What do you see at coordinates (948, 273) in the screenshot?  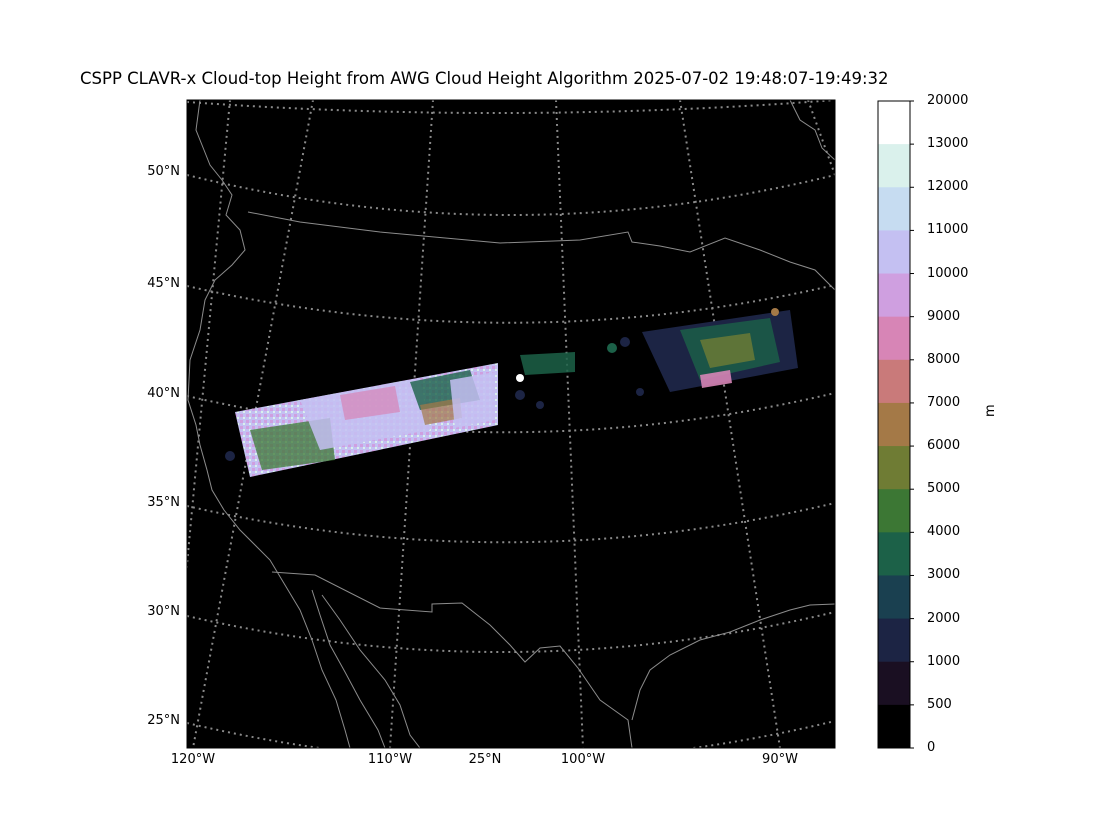 I see `colorbar-tick-label: 10000` at bounding box center [948, 273].